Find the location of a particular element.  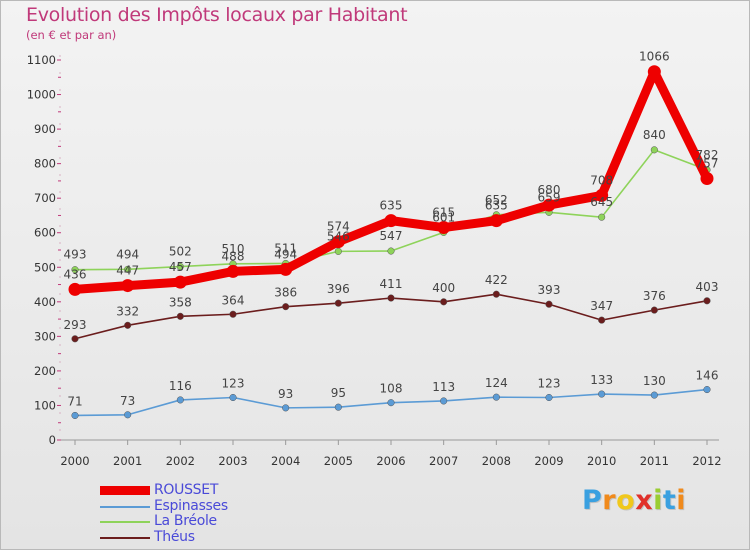

x-tick-label: 2006 is located at coordinates (390, 461).